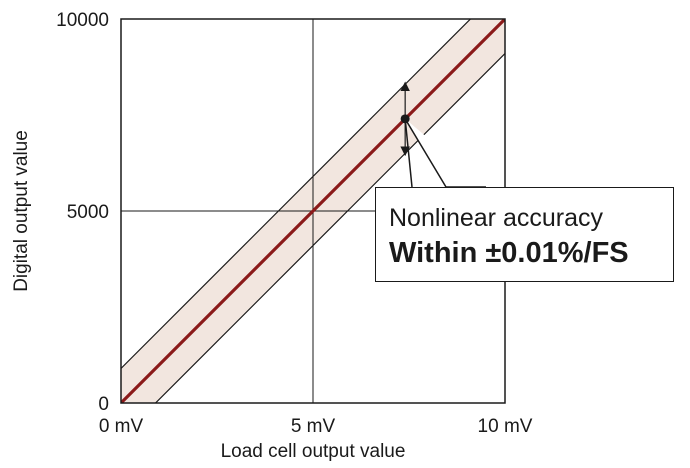  I want to click on annotation-line-1: Nonlinear accuracy, so click(496, 218).